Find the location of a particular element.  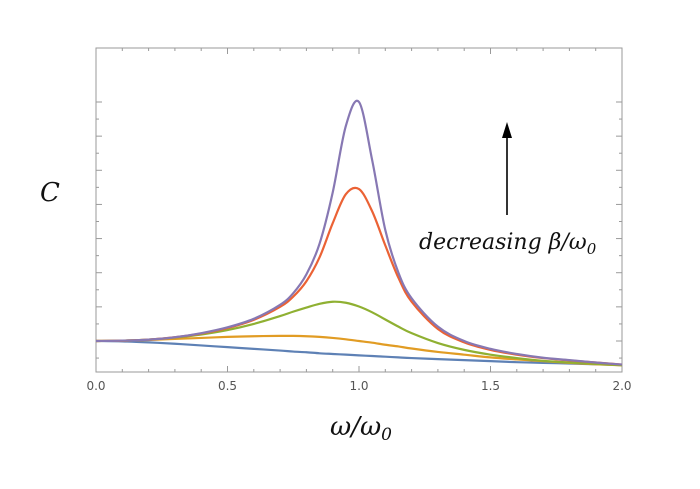

x-tick-label: 1.0 is located at coordinates (358, 386).